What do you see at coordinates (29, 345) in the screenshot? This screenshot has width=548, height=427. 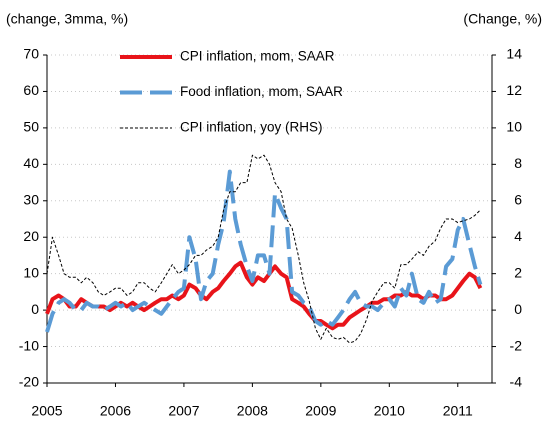 I see `y-tick-label: -10` at bounding box center [29, 345].